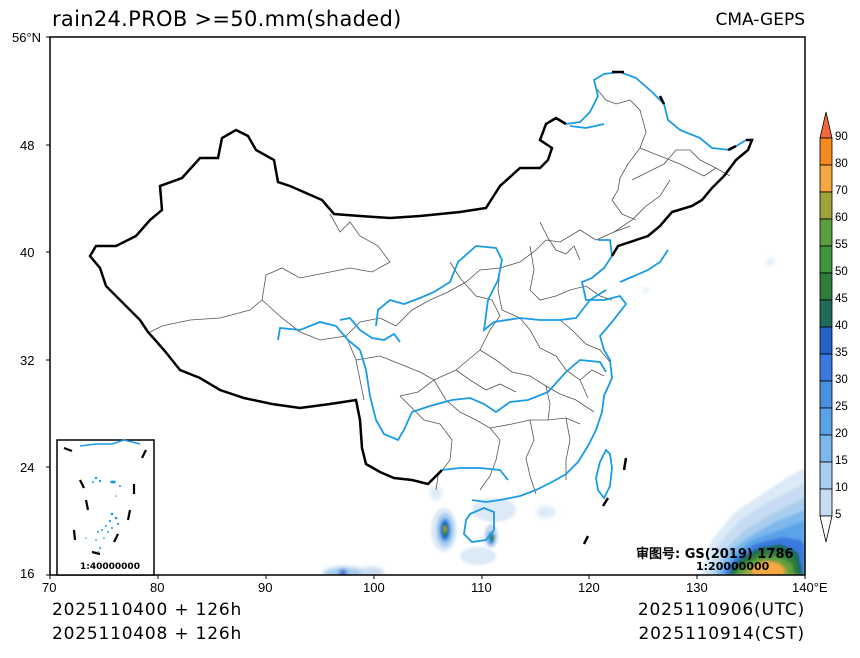  I want to click on model-source-label: CMA-GEPS, so click(760, 20).